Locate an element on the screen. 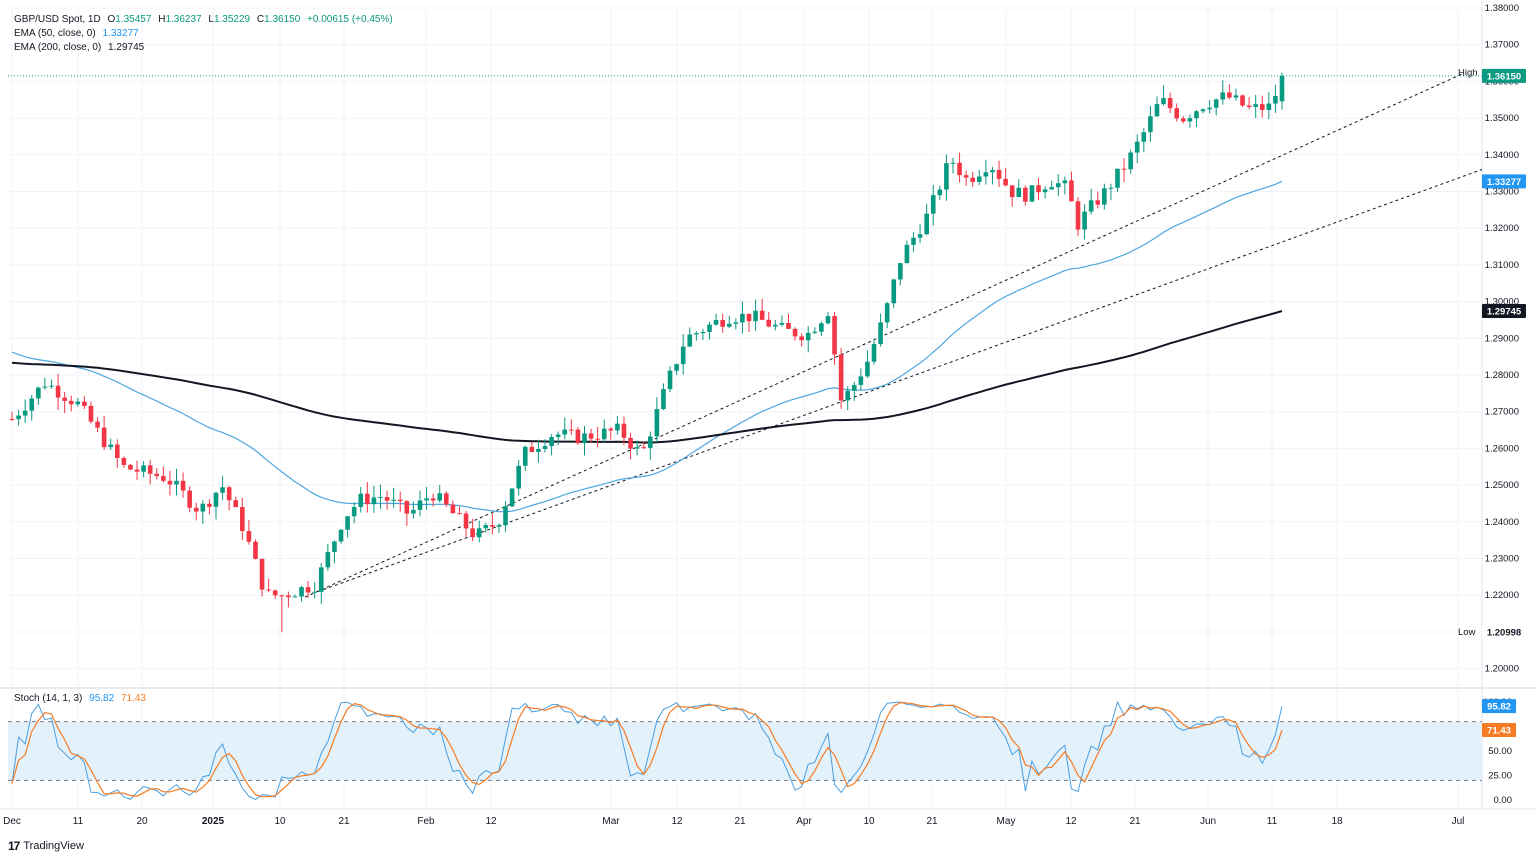 The image size is (1536, 865). time-tick-label: 12 is located at coordinates (677, 821).